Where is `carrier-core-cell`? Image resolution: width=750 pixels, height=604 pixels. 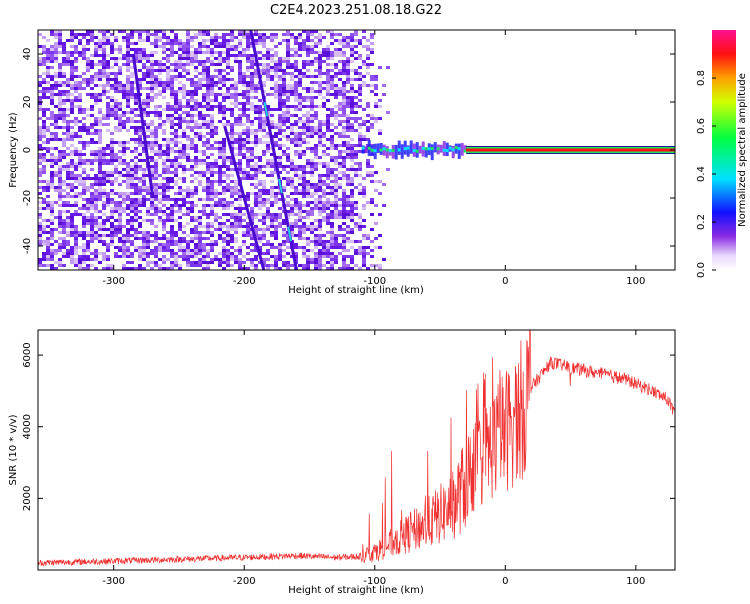
carrier-core-cell is located at coordinates (405, 149).